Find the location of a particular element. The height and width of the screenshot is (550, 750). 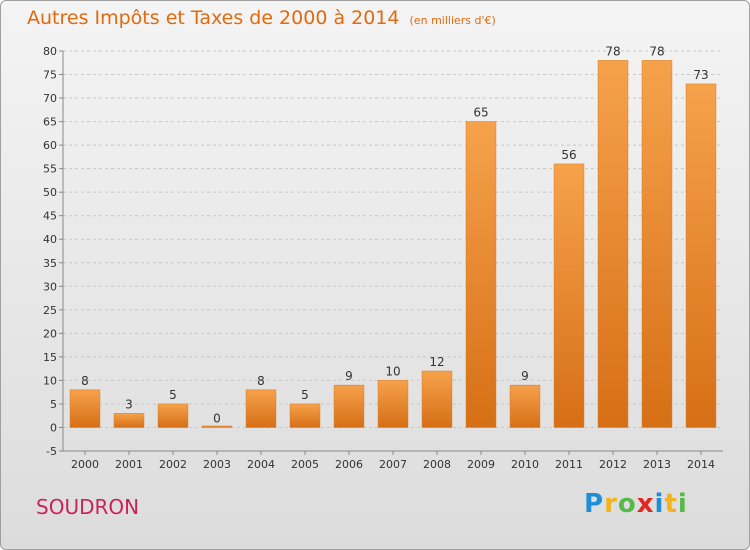

bar-2003 is located at coordinates (217, 426).